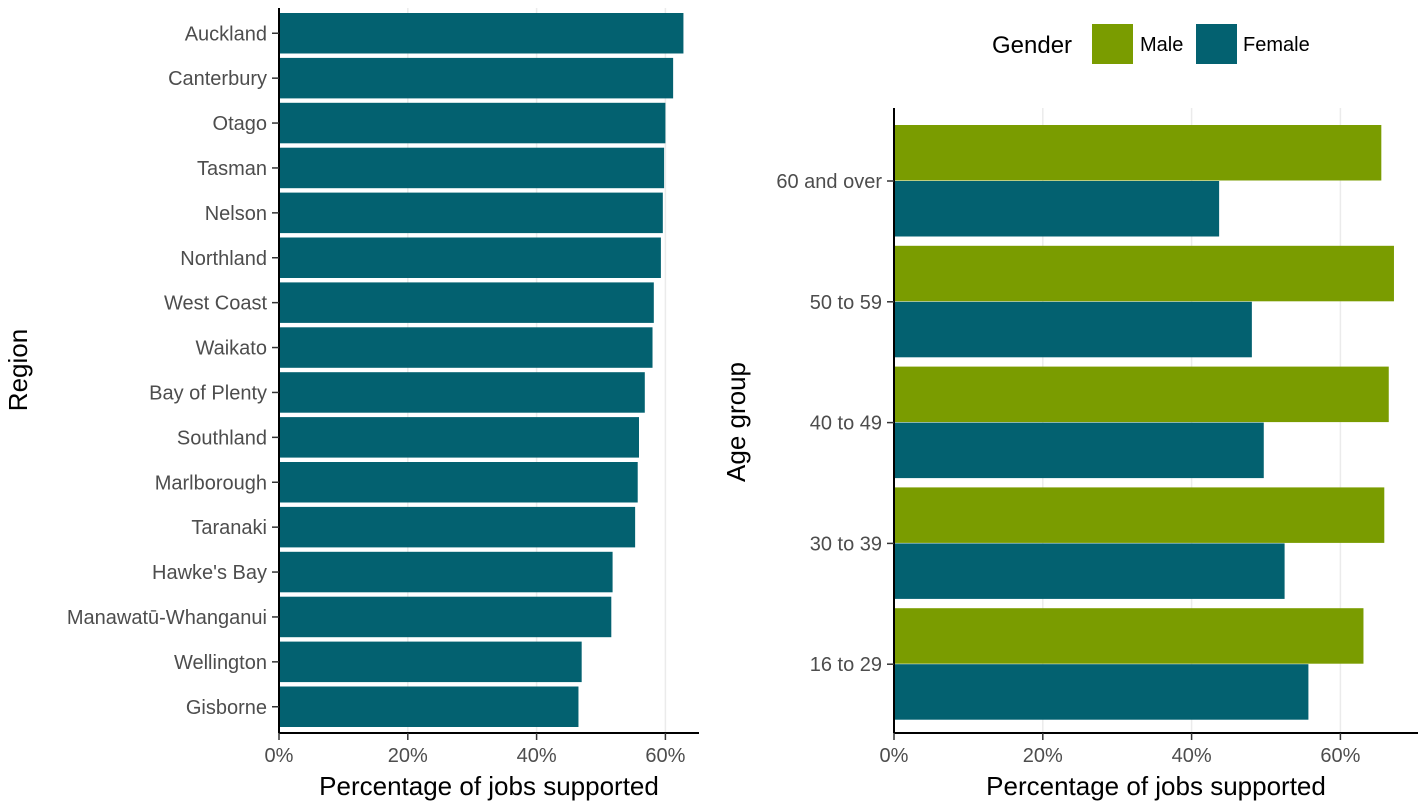 This screenshot has width=1428, height=803. Describe the element at coordinates (459, 437) in the screenshot. I see `bar-southland` at that location.